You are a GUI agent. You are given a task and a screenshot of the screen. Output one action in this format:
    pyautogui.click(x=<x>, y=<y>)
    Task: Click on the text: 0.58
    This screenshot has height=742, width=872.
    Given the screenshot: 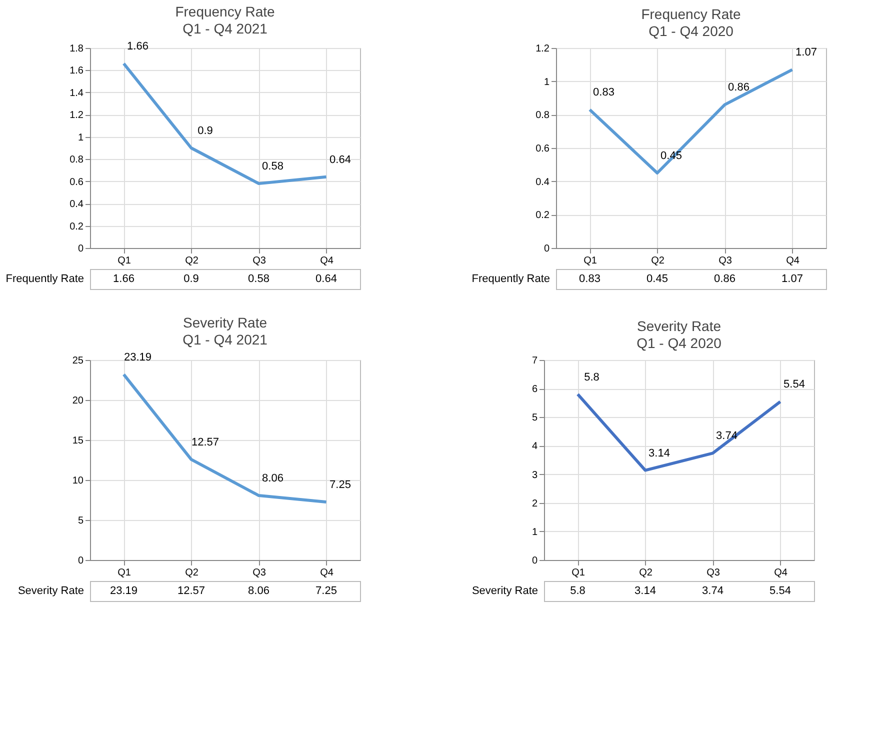 What is the action you would take?
    pyautogui.click(x=259, y=279)
    